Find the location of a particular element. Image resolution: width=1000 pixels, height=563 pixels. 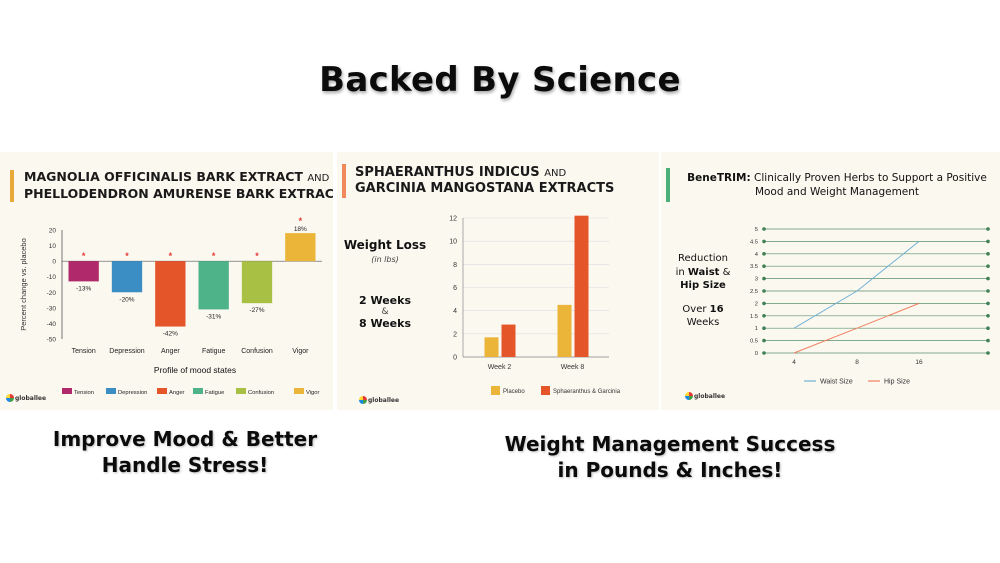

x-tick-label: Anger is located at coordinates (170, 351).